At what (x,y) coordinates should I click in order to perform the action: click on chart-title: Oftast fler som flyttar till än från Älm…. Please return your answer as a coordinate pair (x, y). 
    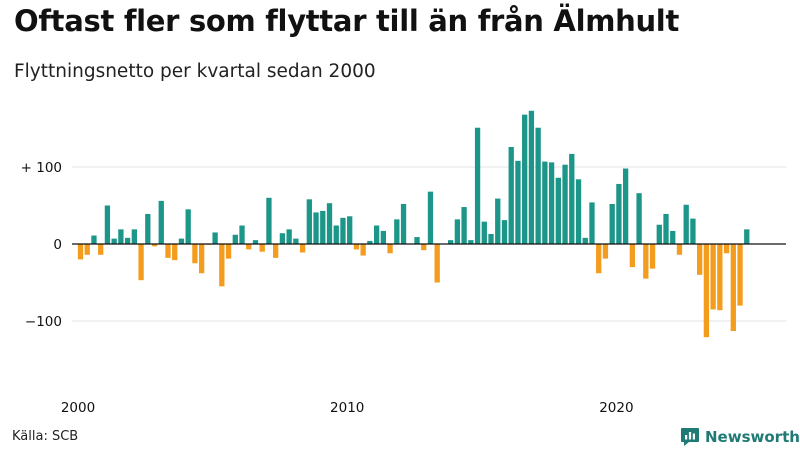
    Looking at the image, I should click on (347, 21).